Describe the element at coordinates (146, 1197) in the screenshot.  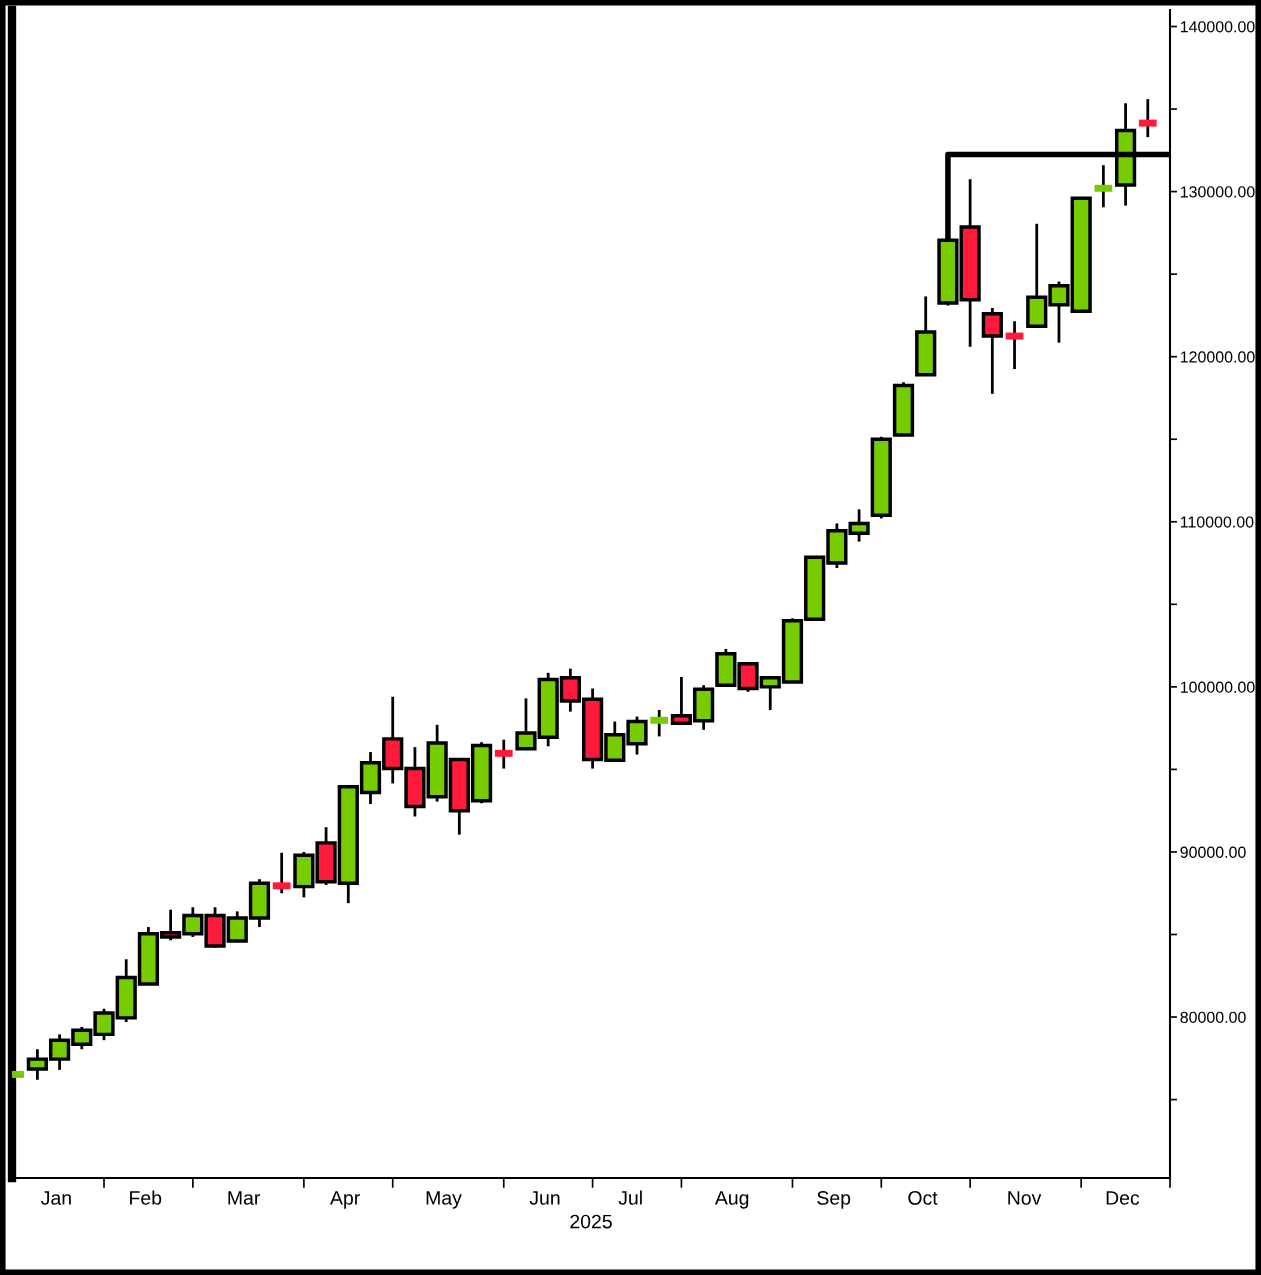
I see `x-tick-label: Feb` at that location.